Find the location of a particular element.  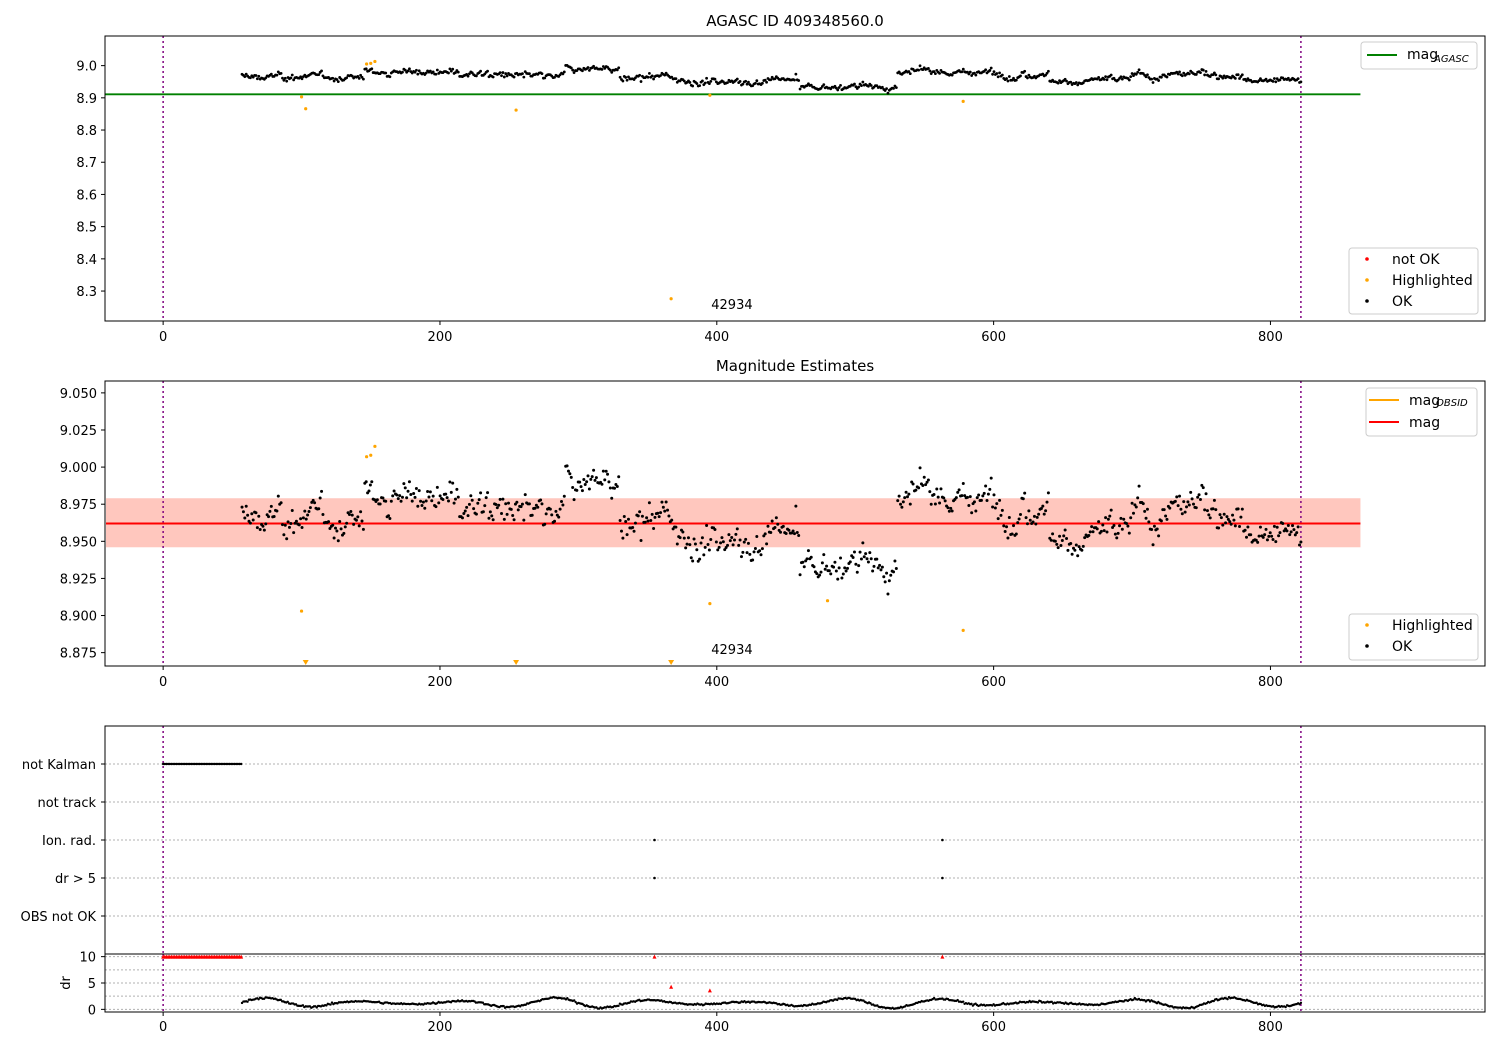

y-tick-label: 8.5 is located at coordinates (86, 228).